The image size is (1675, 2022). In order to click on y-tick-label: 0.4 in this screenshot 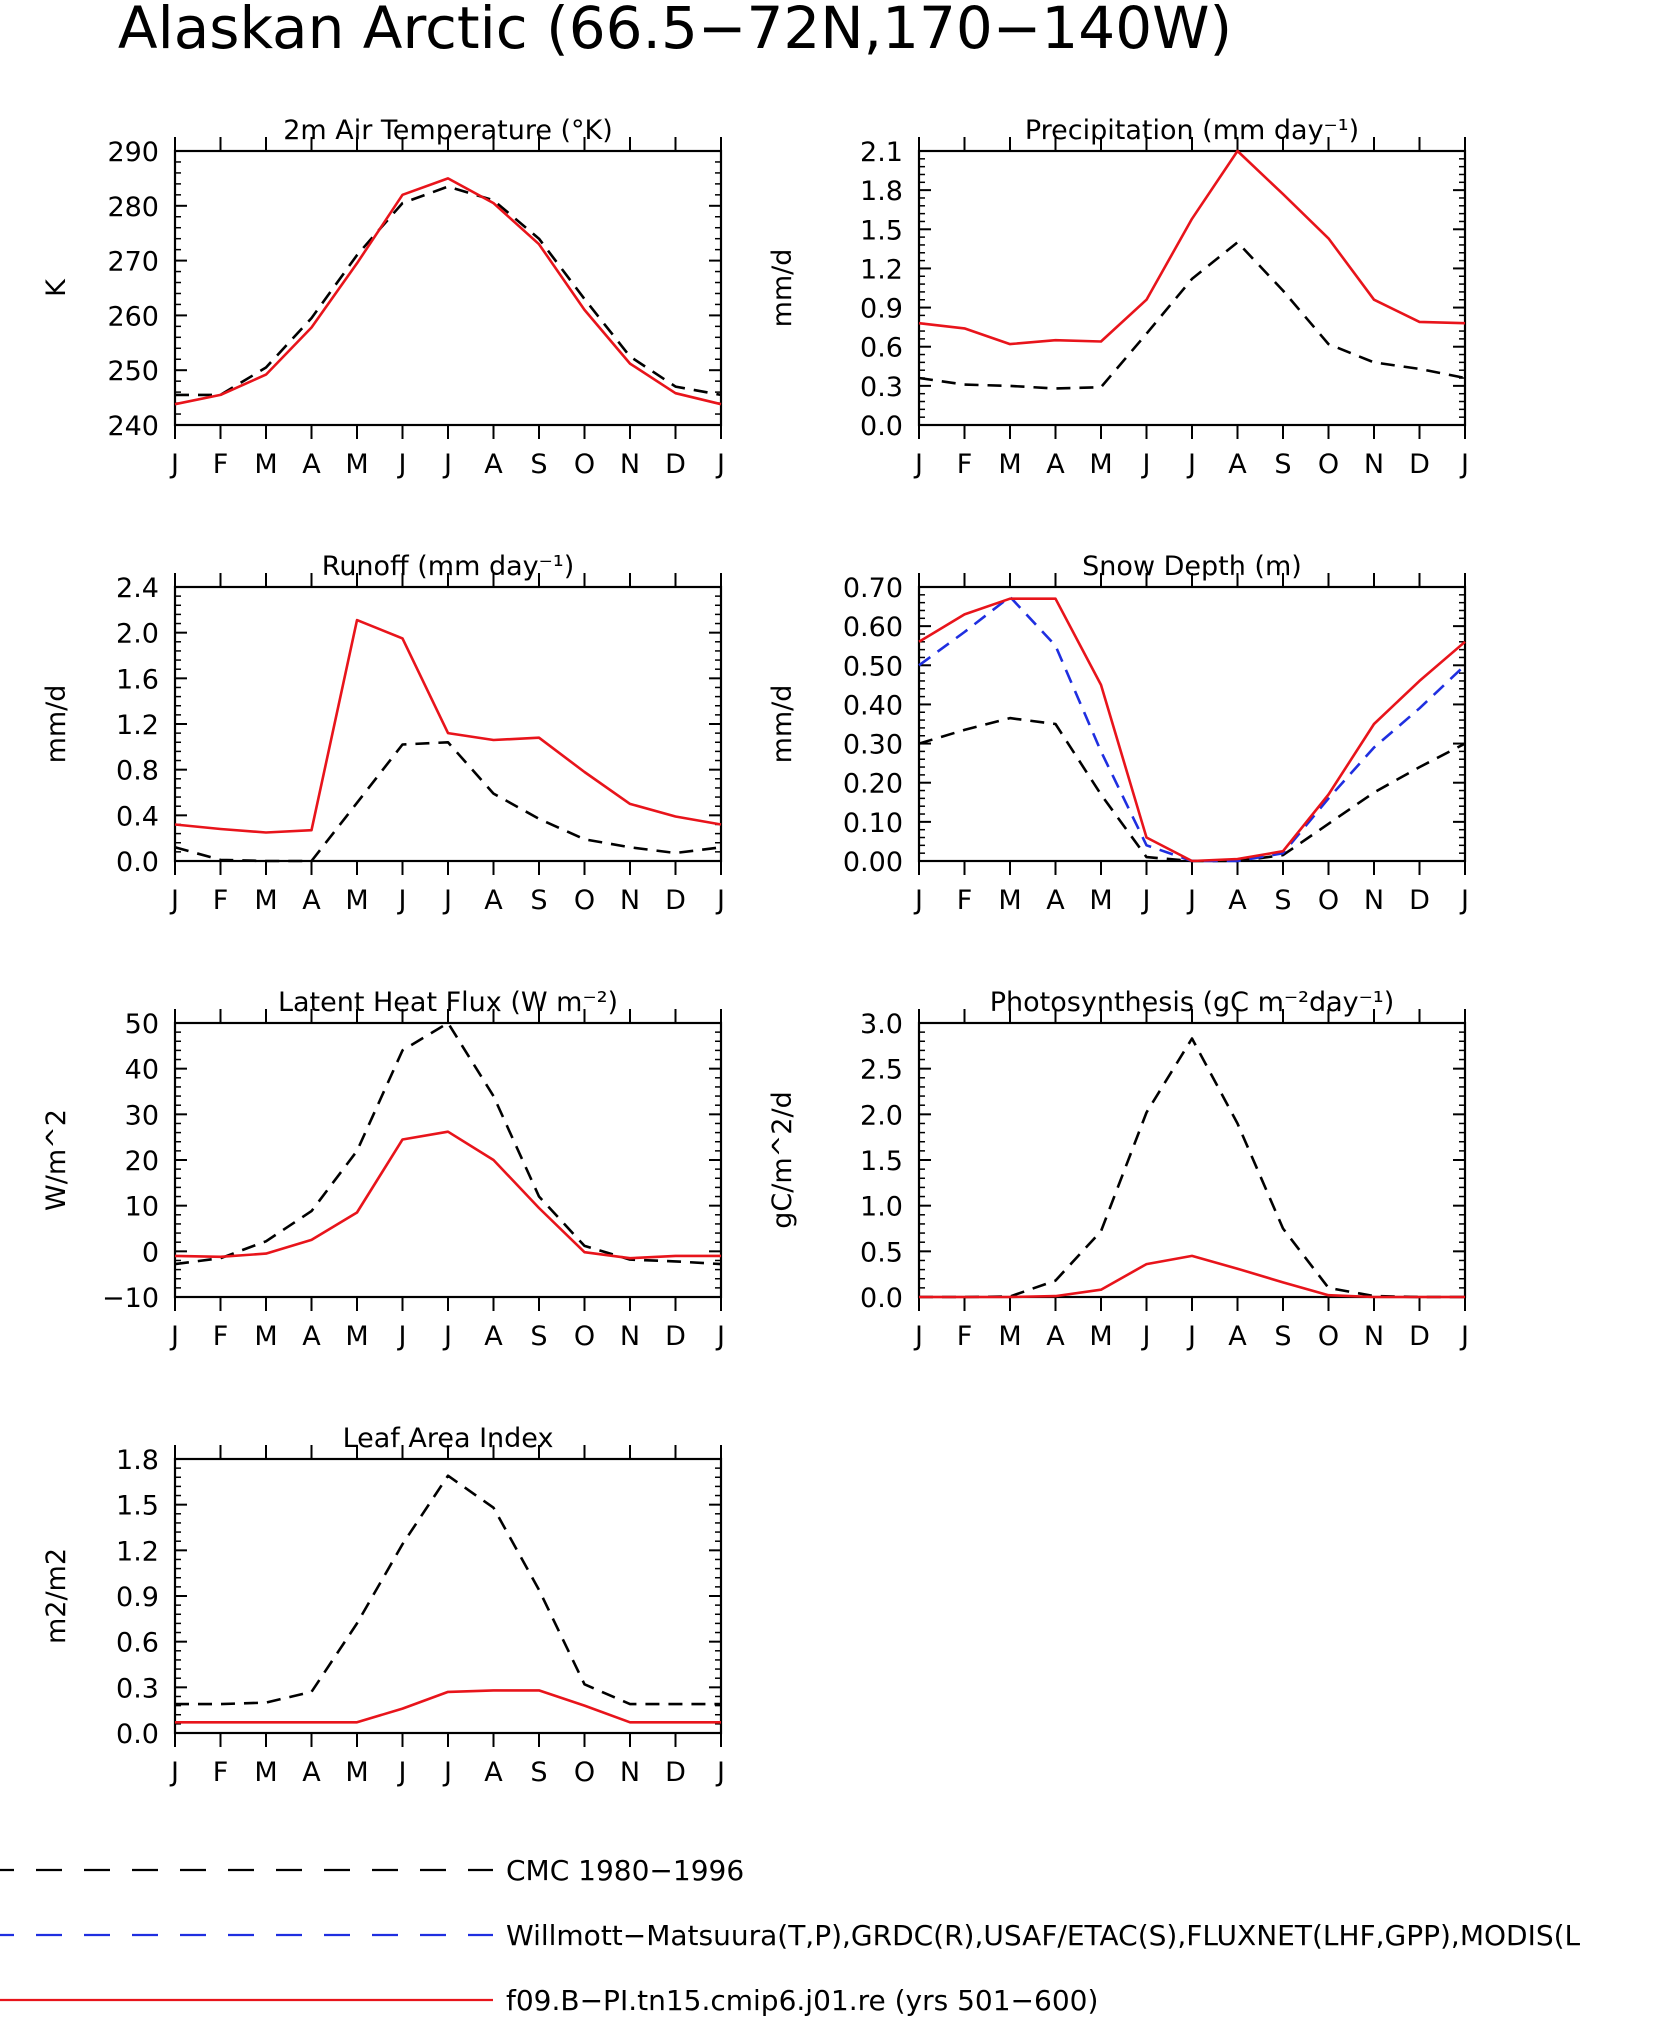, I will do `click(137, 816)`.